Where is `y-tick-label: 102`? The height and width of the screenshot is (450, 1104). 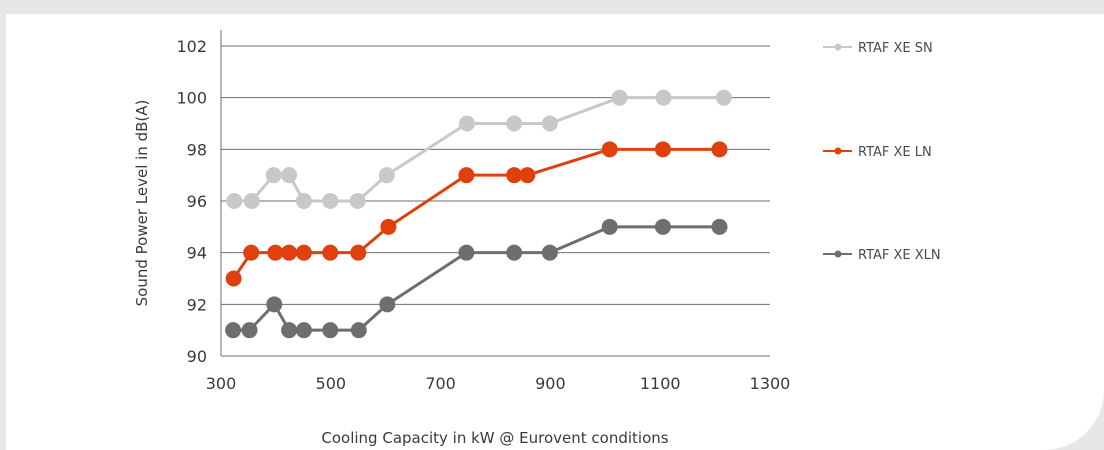
y-tick-label: 102 is located at coordinates (191, 46).